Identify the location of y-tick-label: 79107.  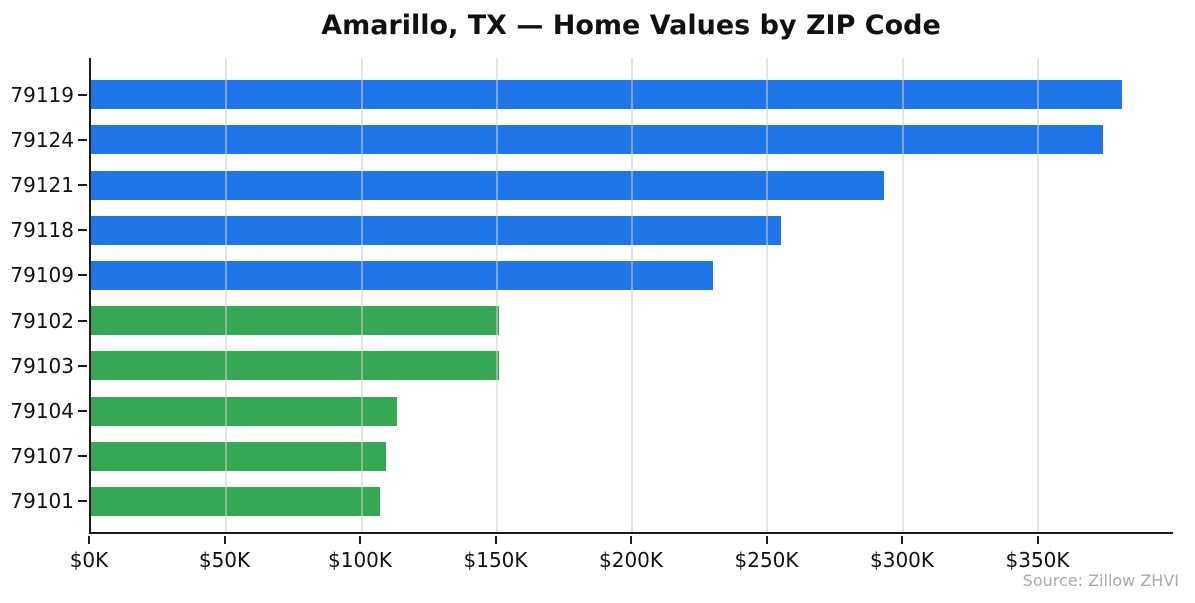
(42, 456).